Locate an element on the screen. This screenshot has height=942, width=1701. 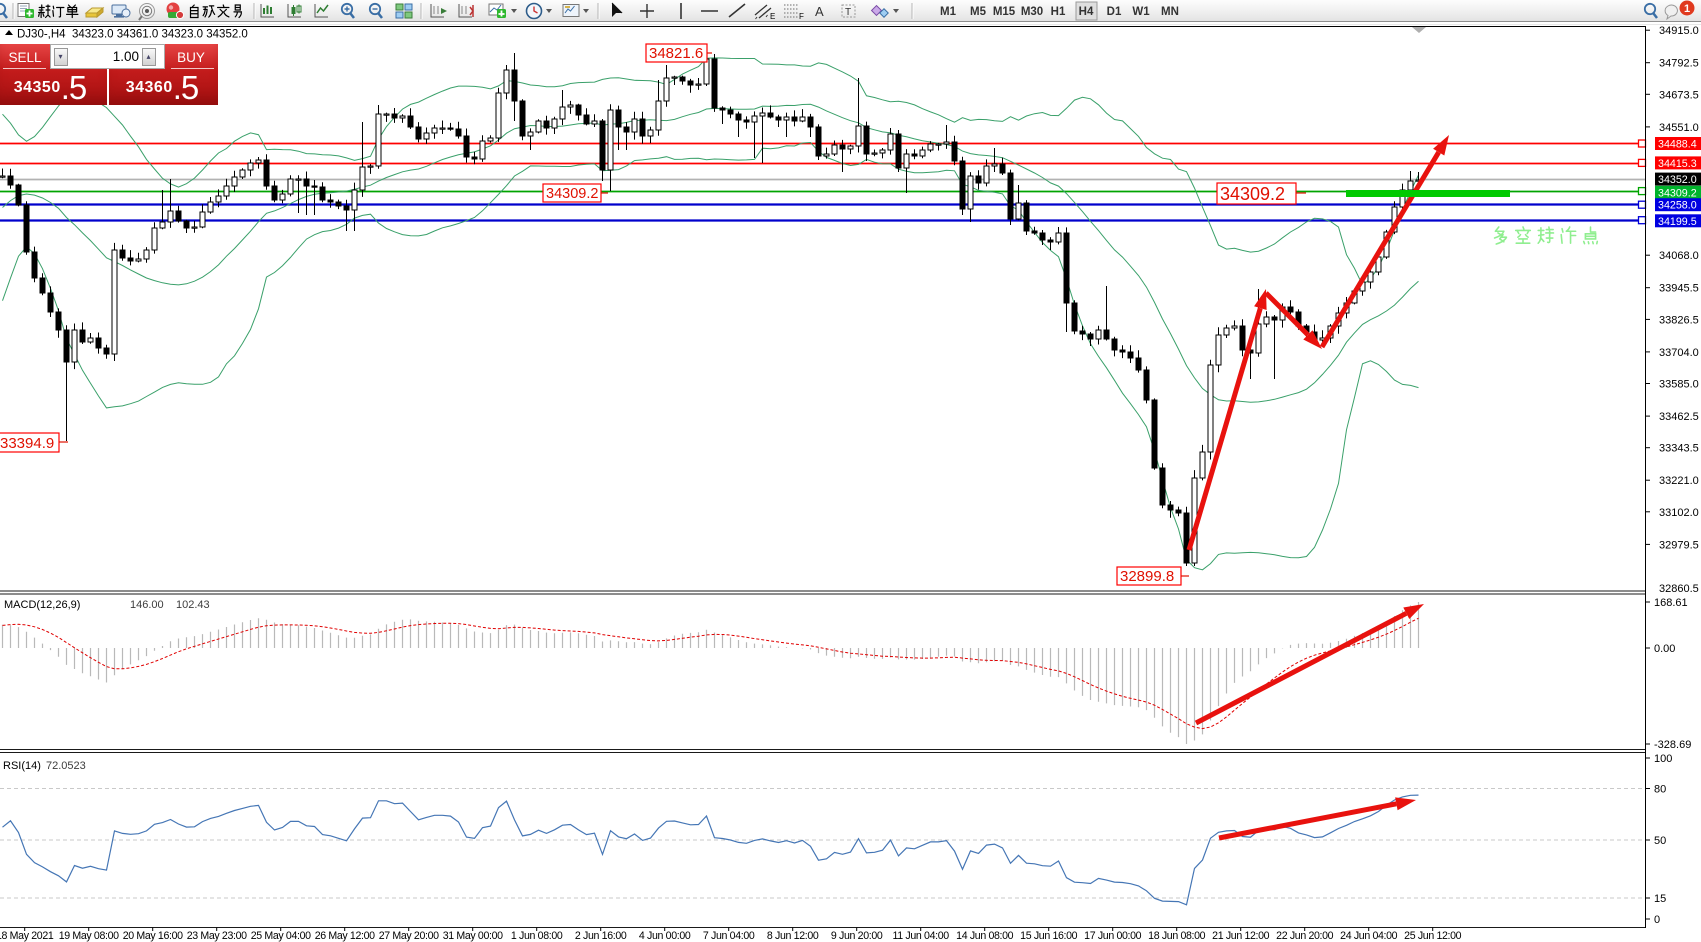
svg-text: 21 Jun 12:00 is located at coordinates (1241, 936).